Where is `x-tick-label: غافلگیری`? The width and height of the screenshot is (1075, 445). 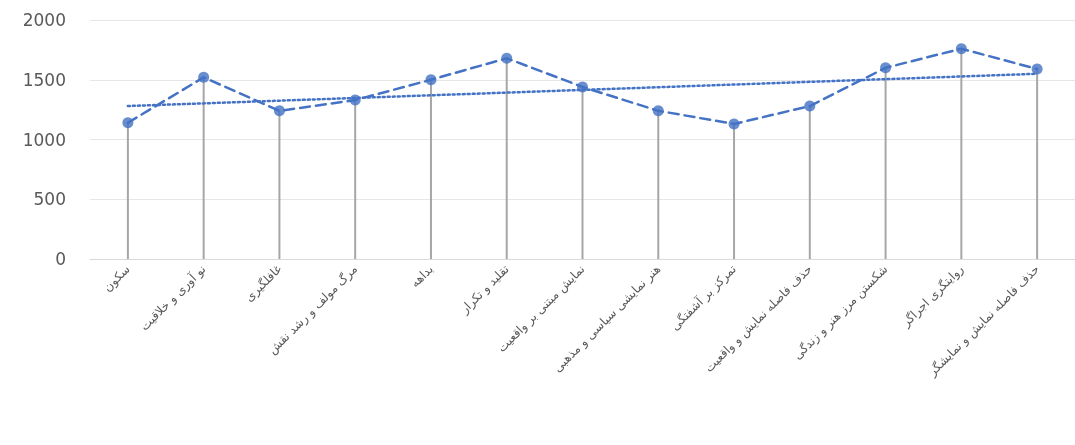
x-tick-label: غافلگیری is located at coordinates (264, 284).